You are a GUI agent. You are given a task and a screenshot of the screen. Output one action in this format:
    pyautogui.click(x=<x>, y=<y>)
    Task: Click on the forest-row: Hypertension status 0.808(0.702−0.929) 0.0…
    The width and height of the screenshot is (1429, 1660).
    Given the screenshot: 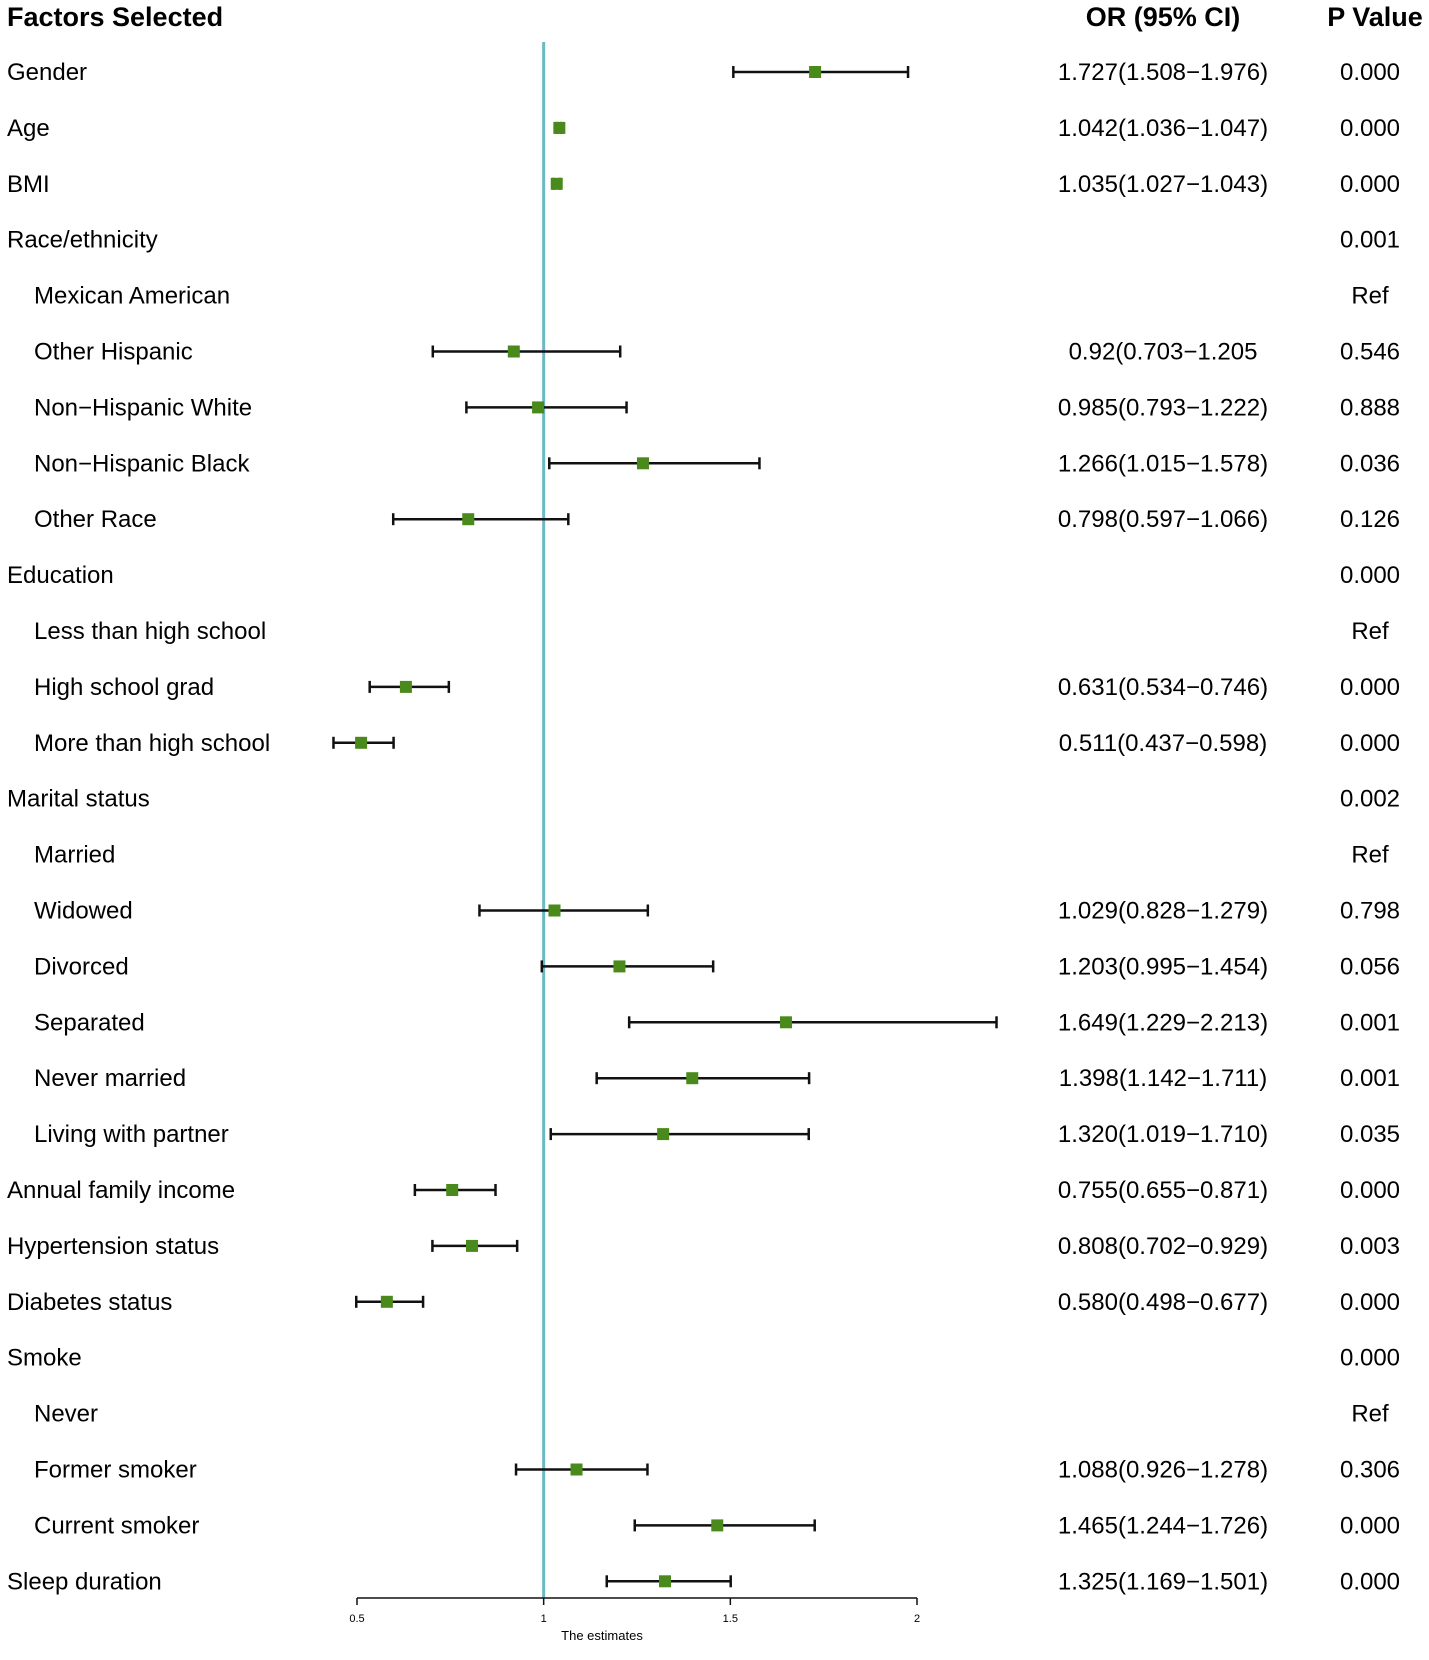 What is the action you would take?
    pyautogui.click(x=703, y=1246)
    